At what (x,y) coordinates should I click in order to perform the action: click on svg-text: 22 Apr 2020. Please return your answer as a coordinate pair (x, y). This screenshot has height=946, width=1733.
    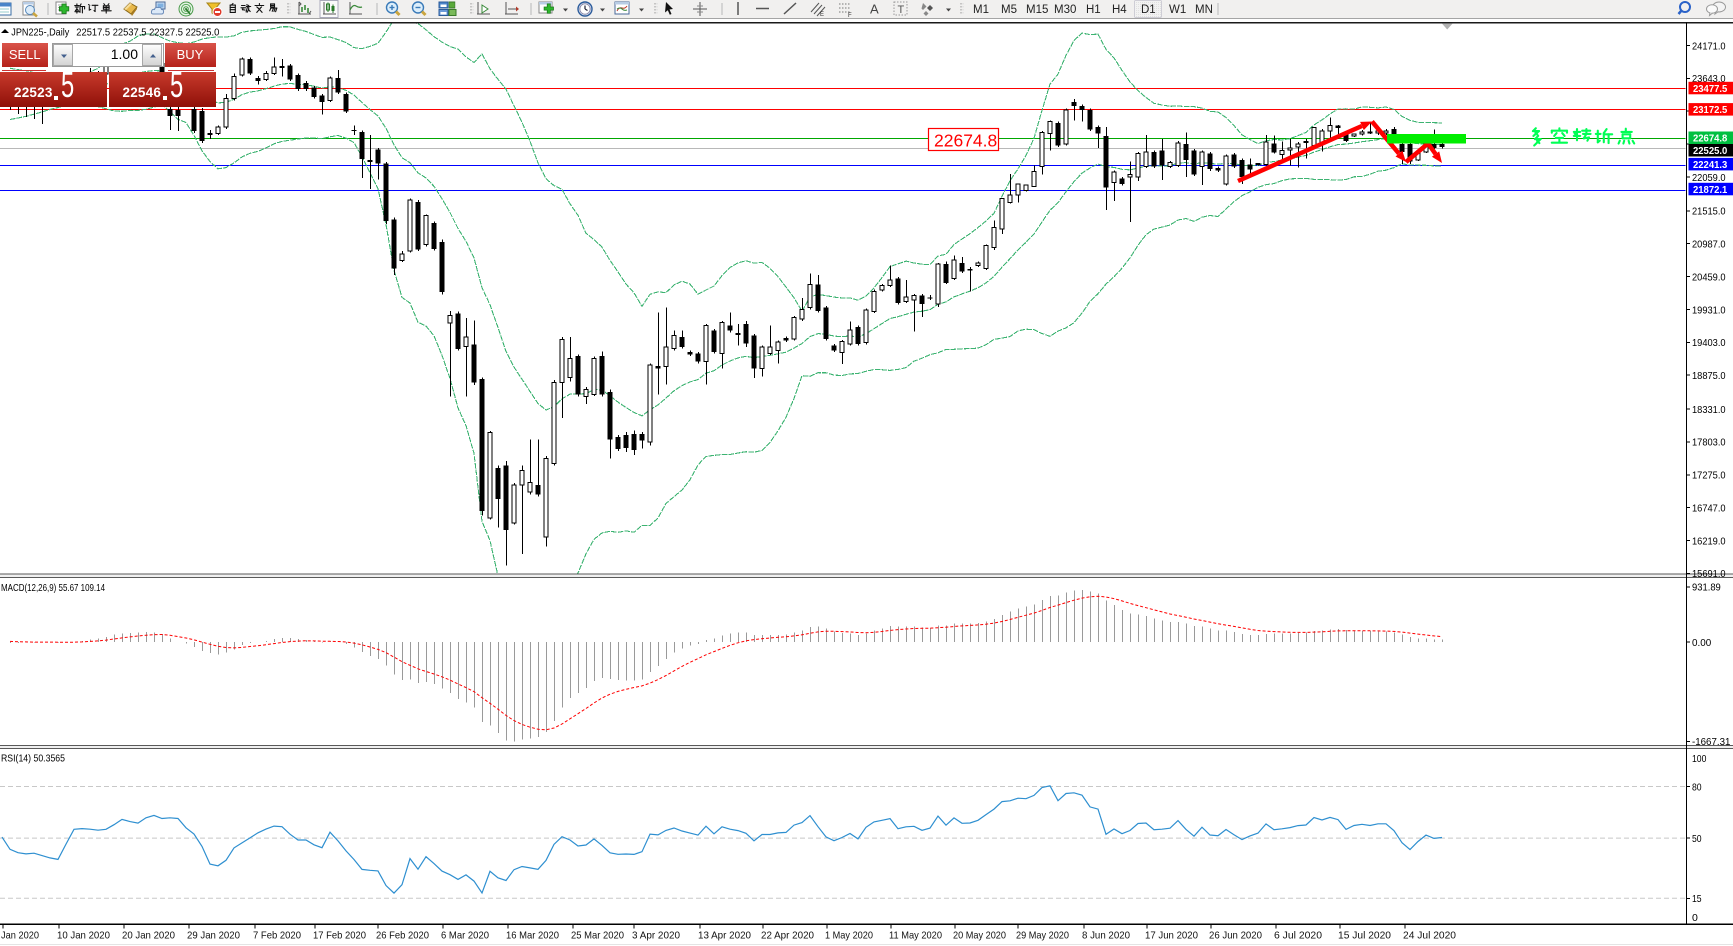
    Looking at the image, I should click on (787, 936).